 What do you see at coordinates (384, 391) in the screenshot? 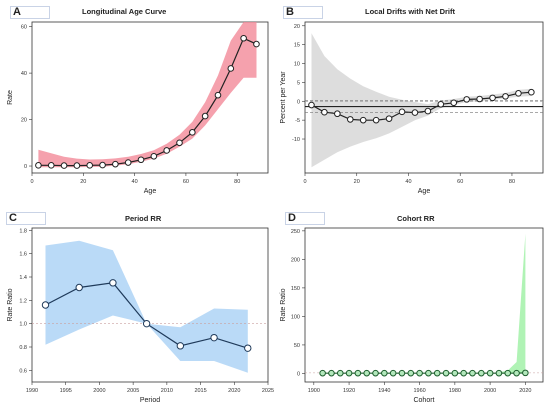
I see `x-tick-label: 1940` at bounding box center [384, 391].